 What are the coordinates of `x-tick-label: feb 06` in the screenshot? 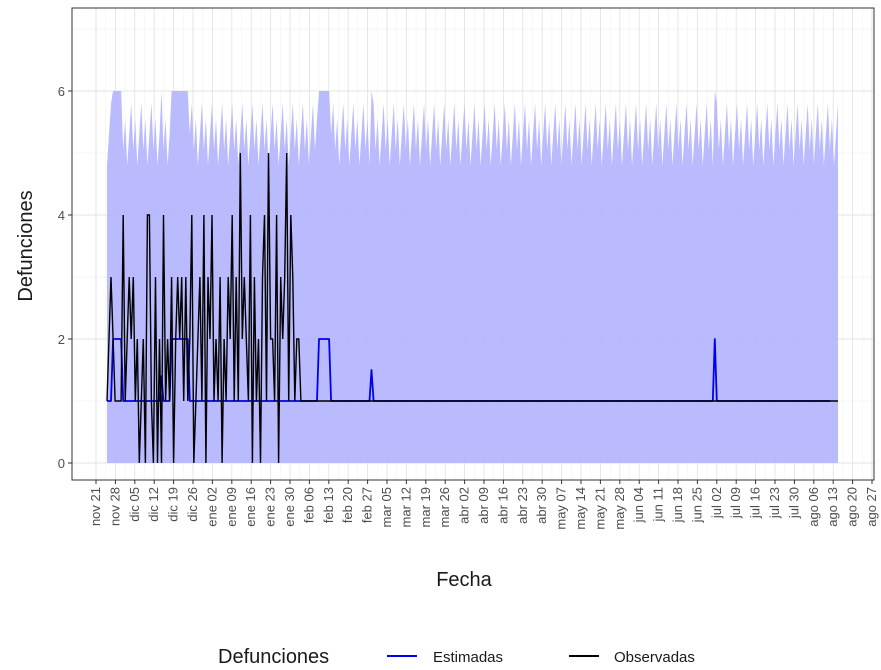 It's located at (308, 505).